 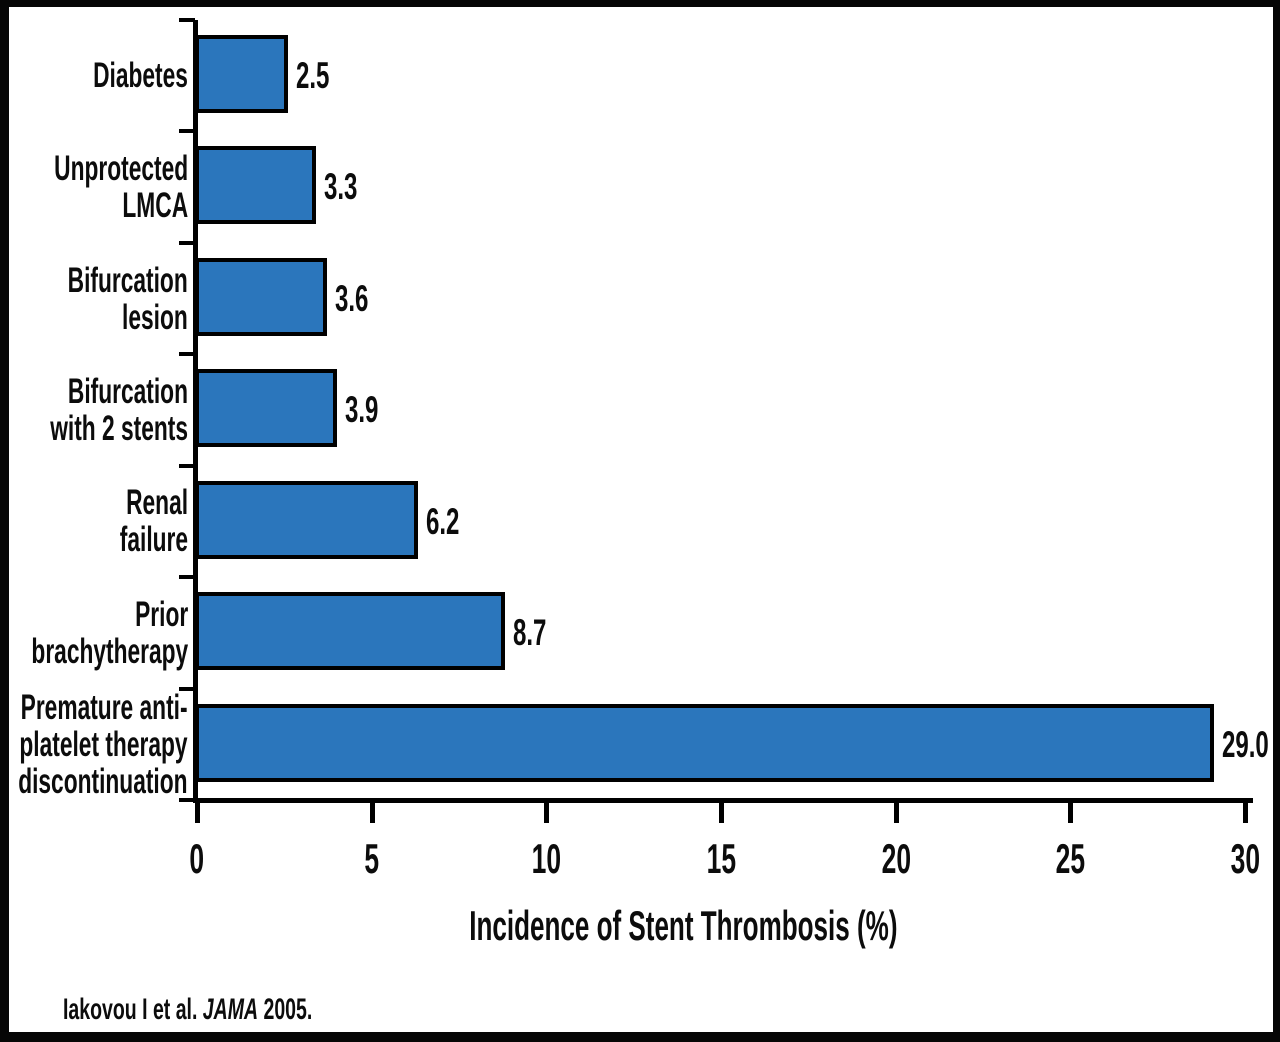 I want to click on value-label-5: 6.2, so click(x=451, y=522).